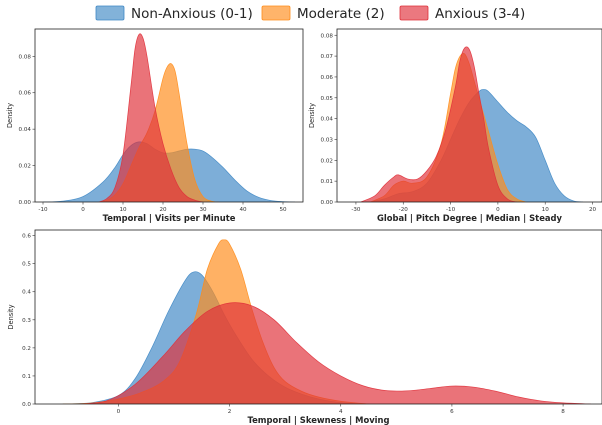 Image resolution: width=602 pixels, height=425 pixels. Describe the element at coordinates (327, 182) in the screenshot. I see `y-tick-label: 0.01` at that location.